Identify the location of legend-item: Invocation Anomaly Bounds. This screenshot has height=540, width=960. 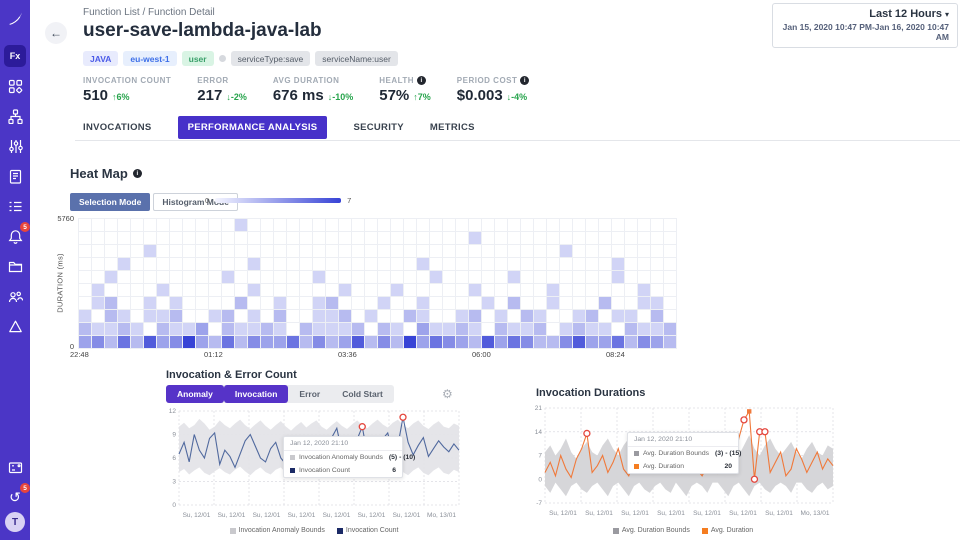
(277, 530).